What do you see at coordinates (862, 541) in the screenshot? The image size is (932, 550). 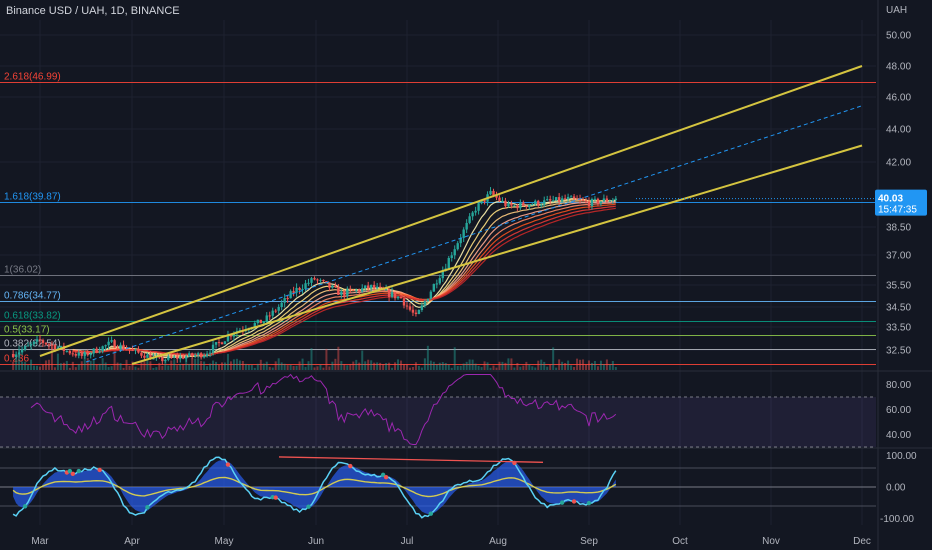 I see `date-tick-label: Dec` at bounding box center [862, 541].